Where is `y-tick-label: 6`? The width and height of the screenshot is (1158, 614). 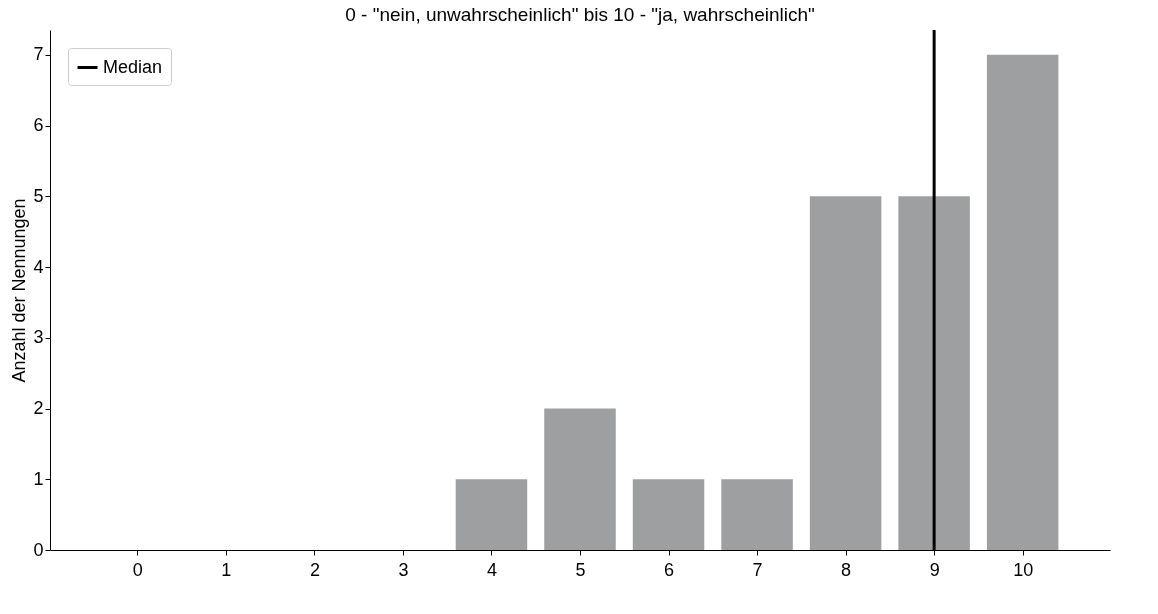 y-tick-label: 6 is located at coordinates (38, 125).